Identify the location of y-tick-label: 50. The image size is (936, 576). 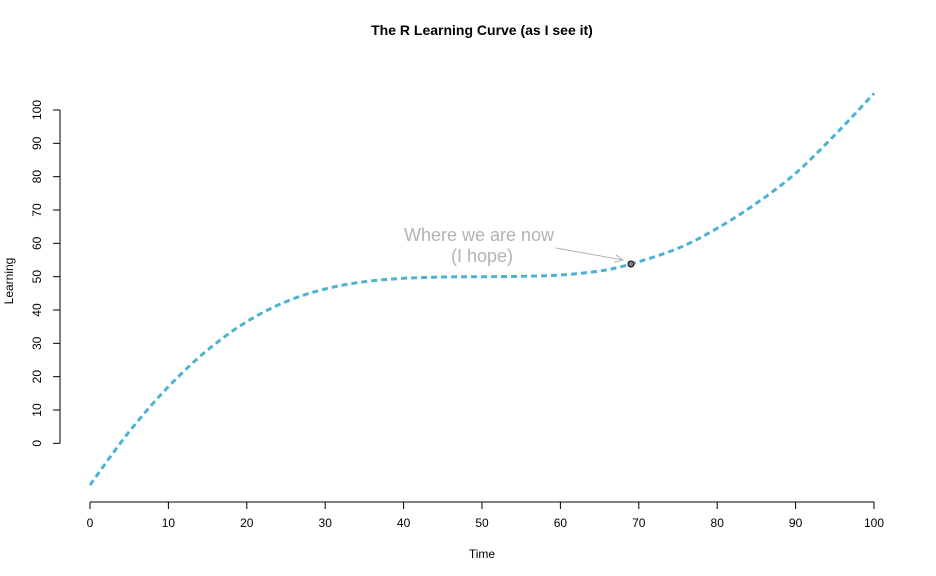
(37, 277).